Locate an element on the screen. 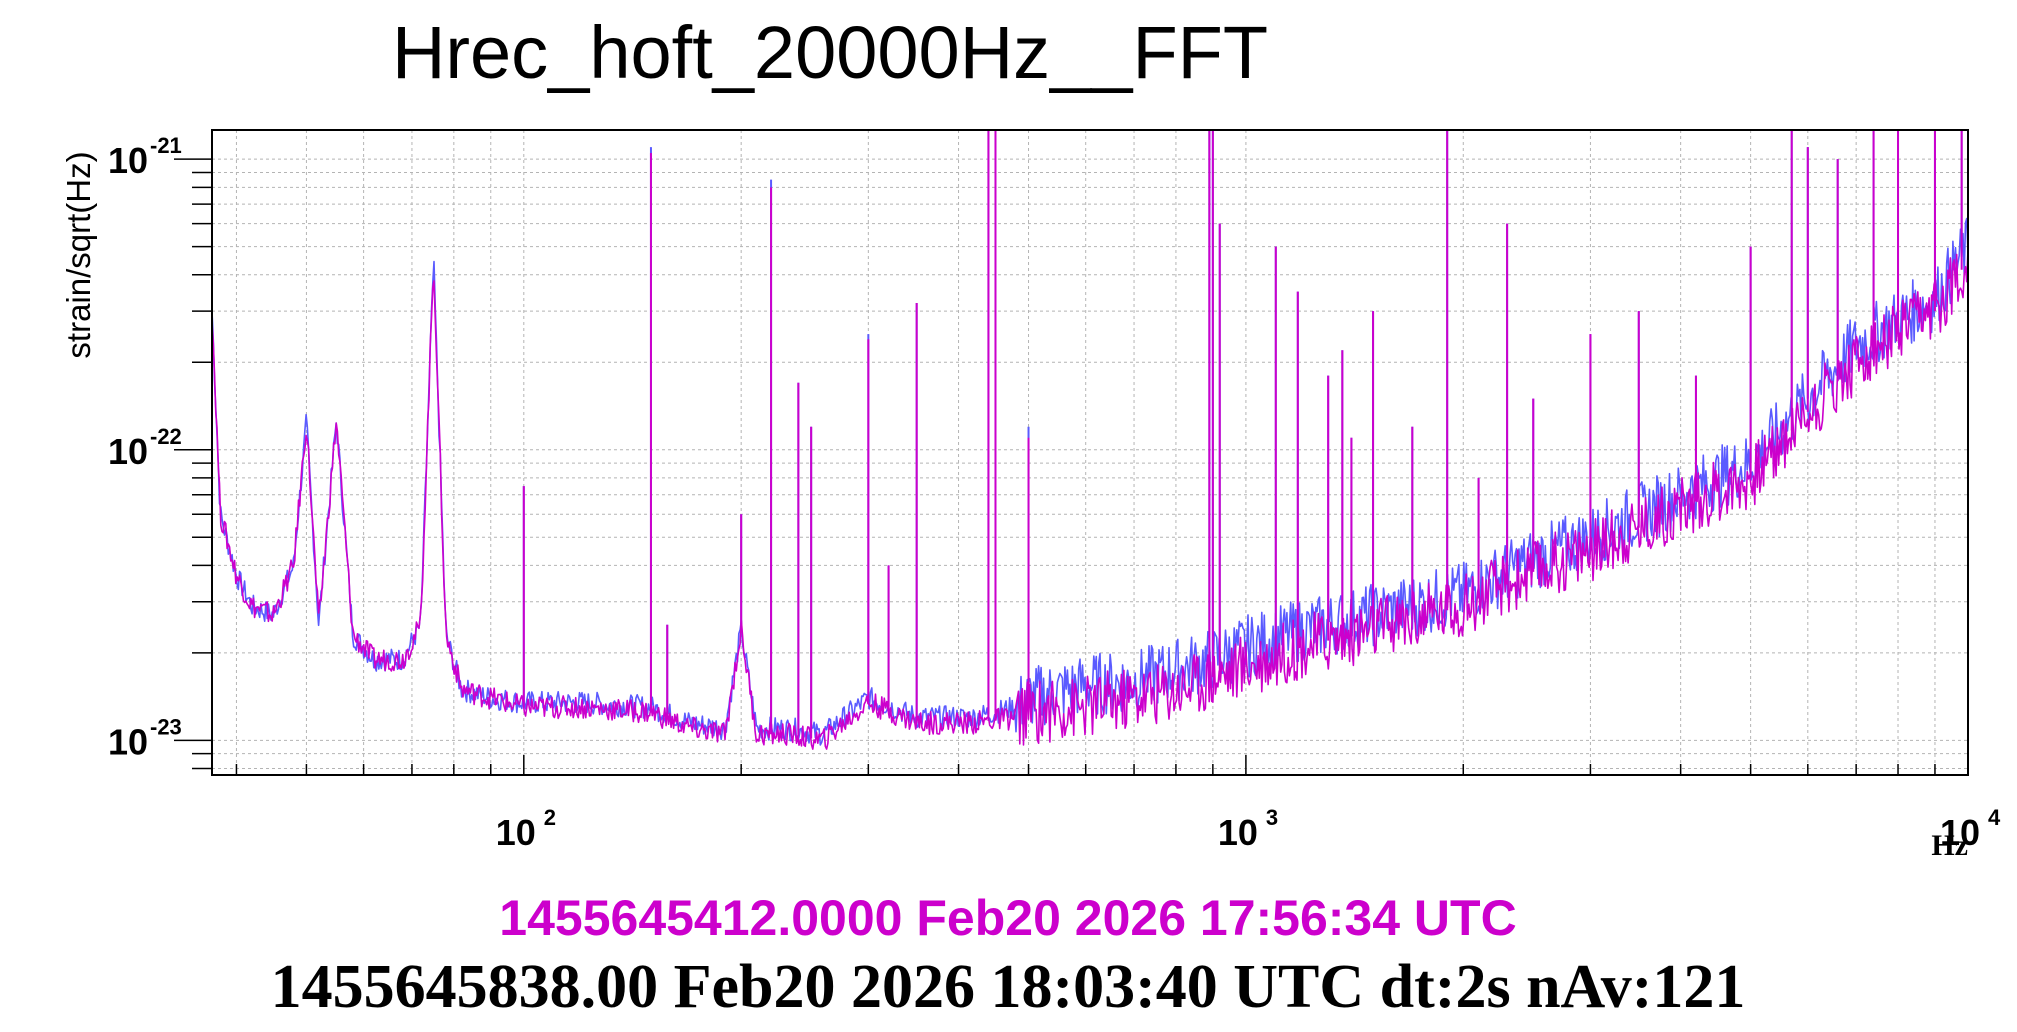  x-tick-label-exponent: 2 is located at coordinates (550, 817).